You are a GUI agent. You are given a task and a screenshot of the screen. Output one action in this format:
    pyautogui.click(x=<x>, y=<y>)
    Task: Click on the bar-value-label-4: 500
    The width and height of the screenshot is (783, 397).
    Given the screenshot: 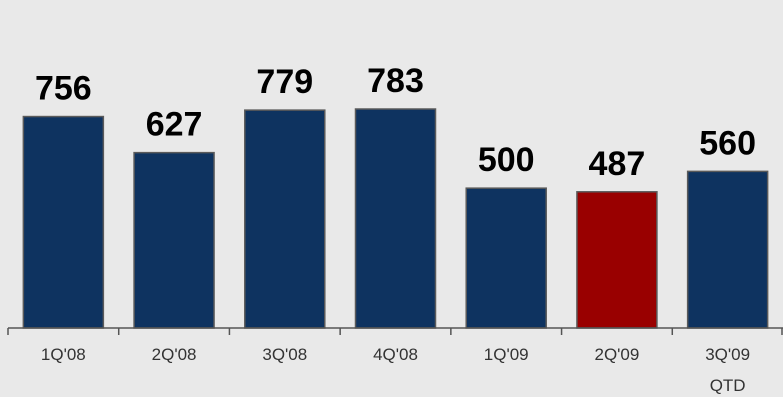 What is the action you would take?
    pyautogui.click(x=506, y=160)
    